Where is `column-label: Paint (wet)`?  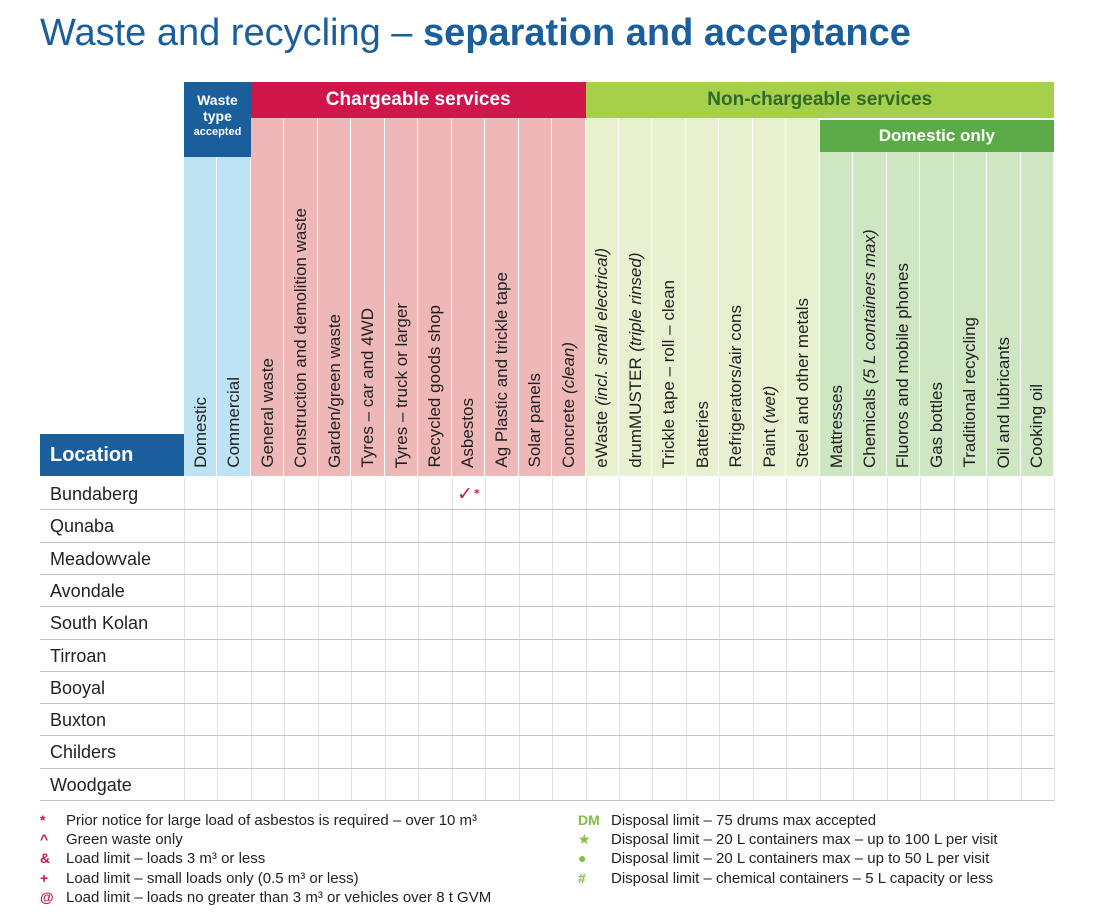
column-label: Paint (wet) is located at coordinates (770, 427).